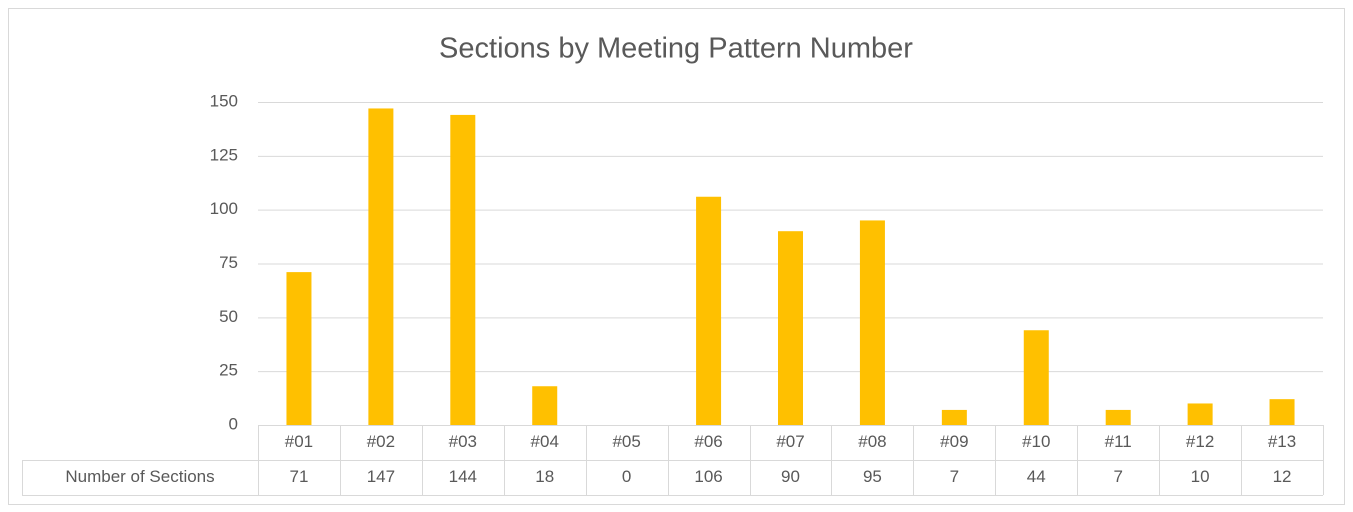 Image resolution: width=1353 pixels, height=512 pixels. I want to click on table-value: 12, so click(1282, 476).